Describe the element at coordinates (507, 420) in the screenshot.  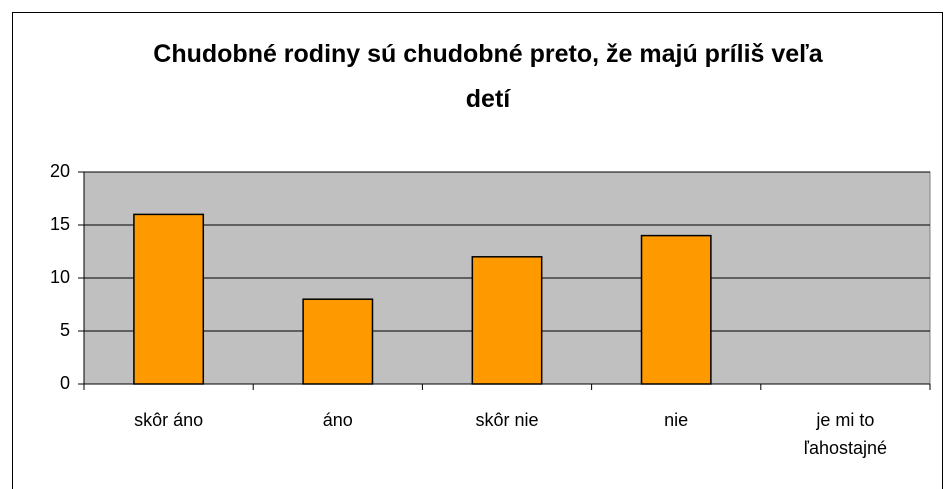
I see `x-tick-label: skôr nie` at that location.